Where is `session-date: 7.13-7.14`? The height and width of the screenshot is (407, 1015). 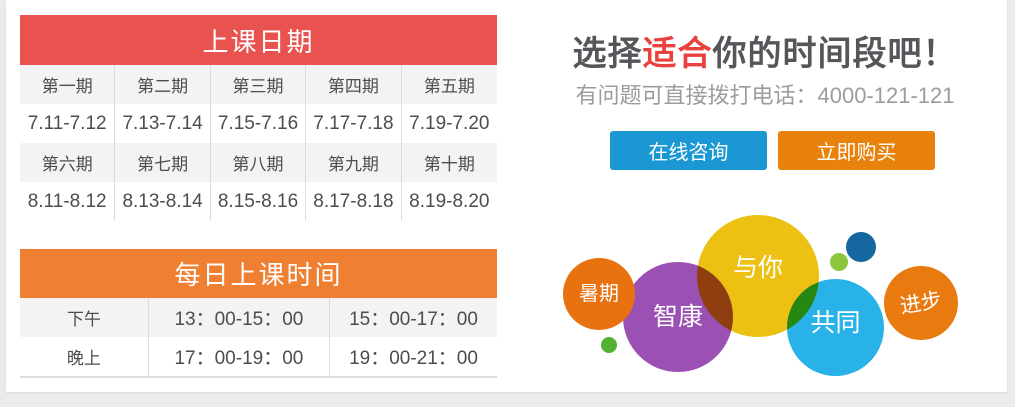
session-date: 7.13-7.14 is located at coordinates (163, 123).